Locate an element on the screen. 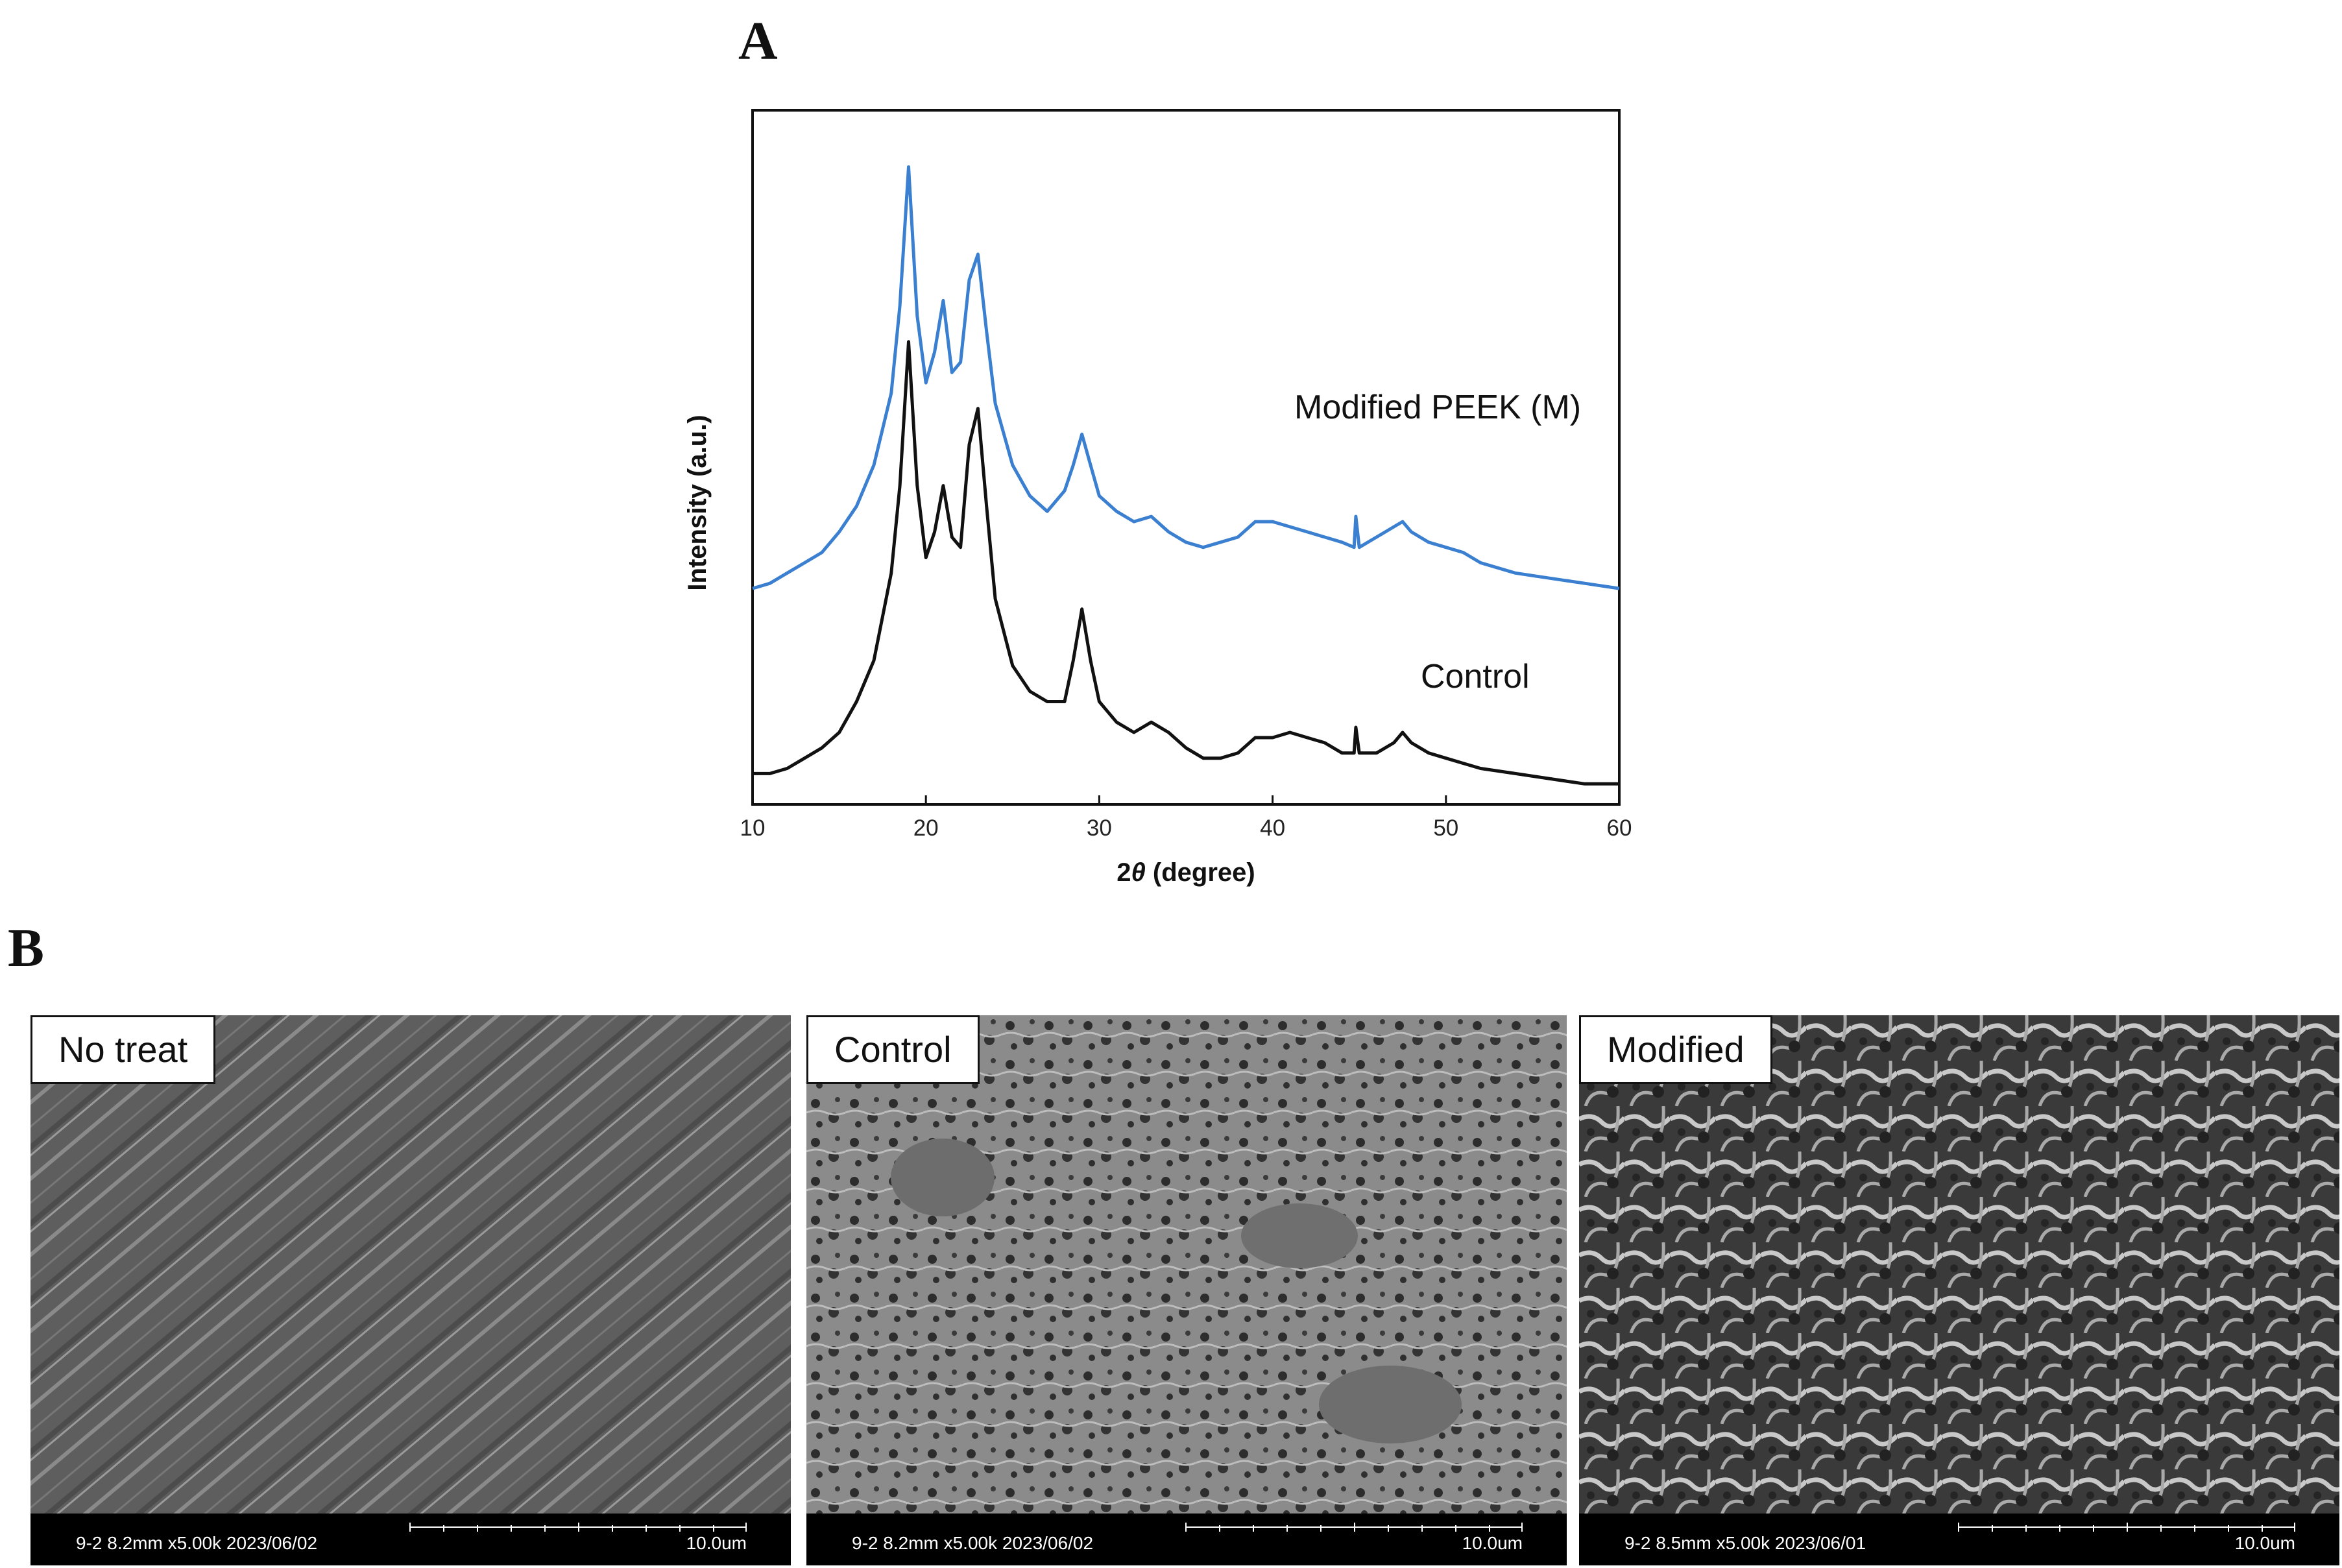 This screenshot has height=1568, width=2342. series-label-control: Control is located at coordinates (1475, 676).